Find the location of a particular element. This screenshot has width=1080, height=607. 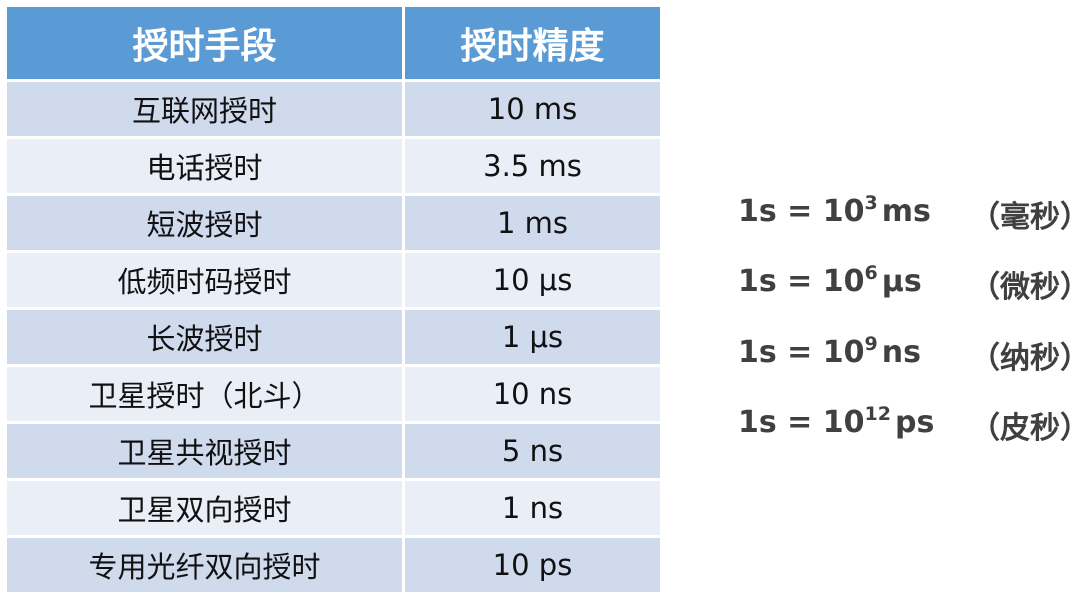

header-method: 授时手段 is located at coordinates (204, 43).